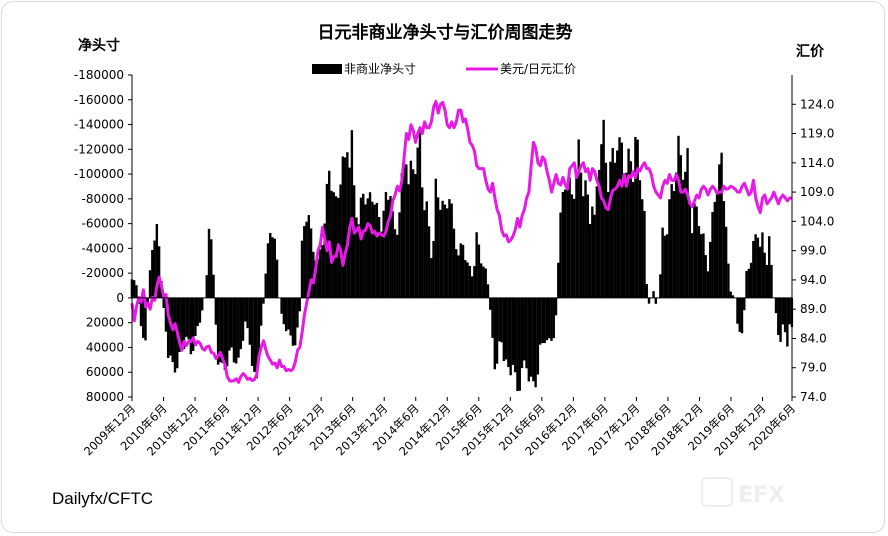 Image resolution: width=888 pixels, height=536 pixels. Describe the element at coordinates (120, 298) in the screenshot. I see `left-tick-label: 0` at that location.